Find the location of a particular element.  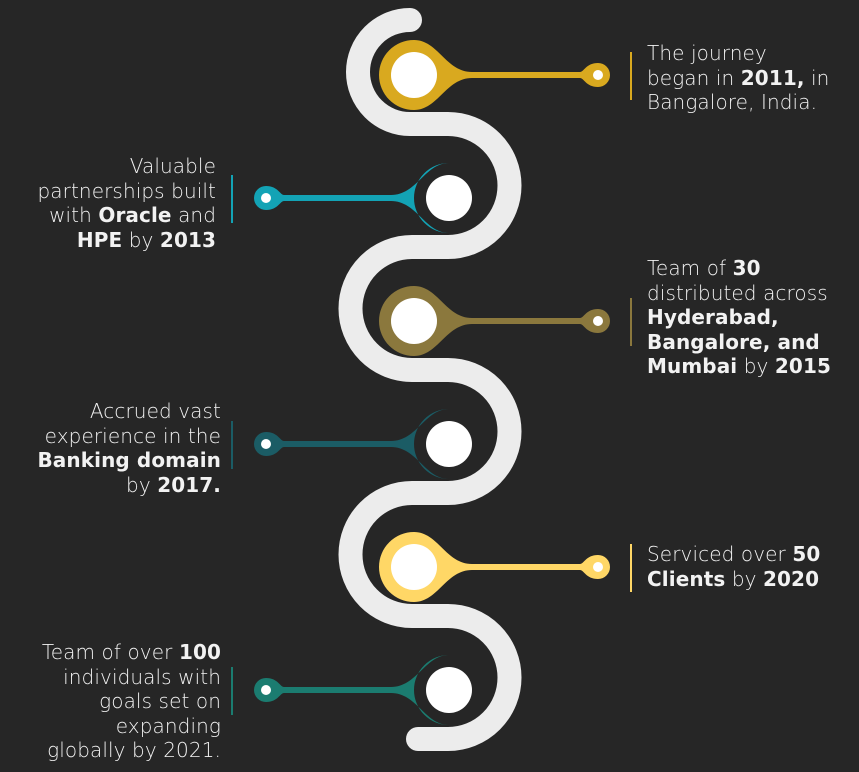

milestone-text-run: and is located at coordinates (193, 215).